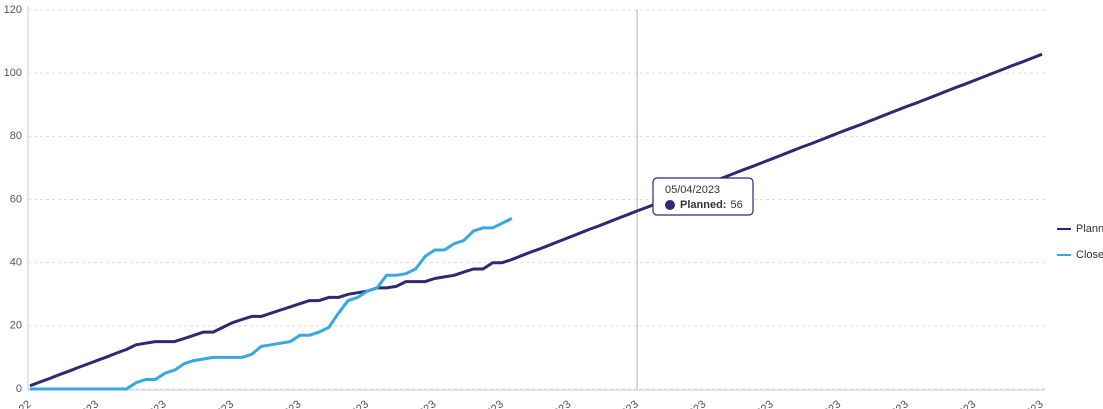 Image resolution: width=1103 pixels, height=409 pixels. Describe the element at coordinates (13, 10) in the screenshot. I see `y-tick-label: 120` at that location.